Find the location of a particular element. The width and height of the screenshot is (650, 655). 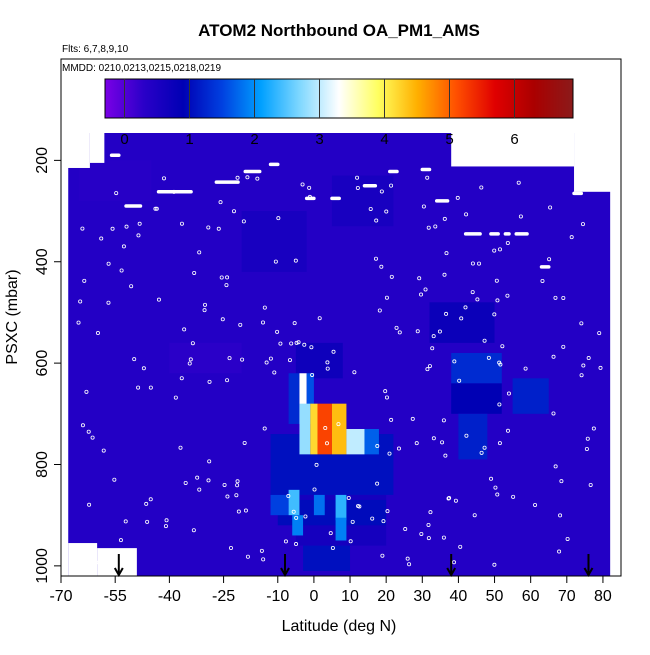

x-tick-label: 20 is located at coordinates (386, 596).